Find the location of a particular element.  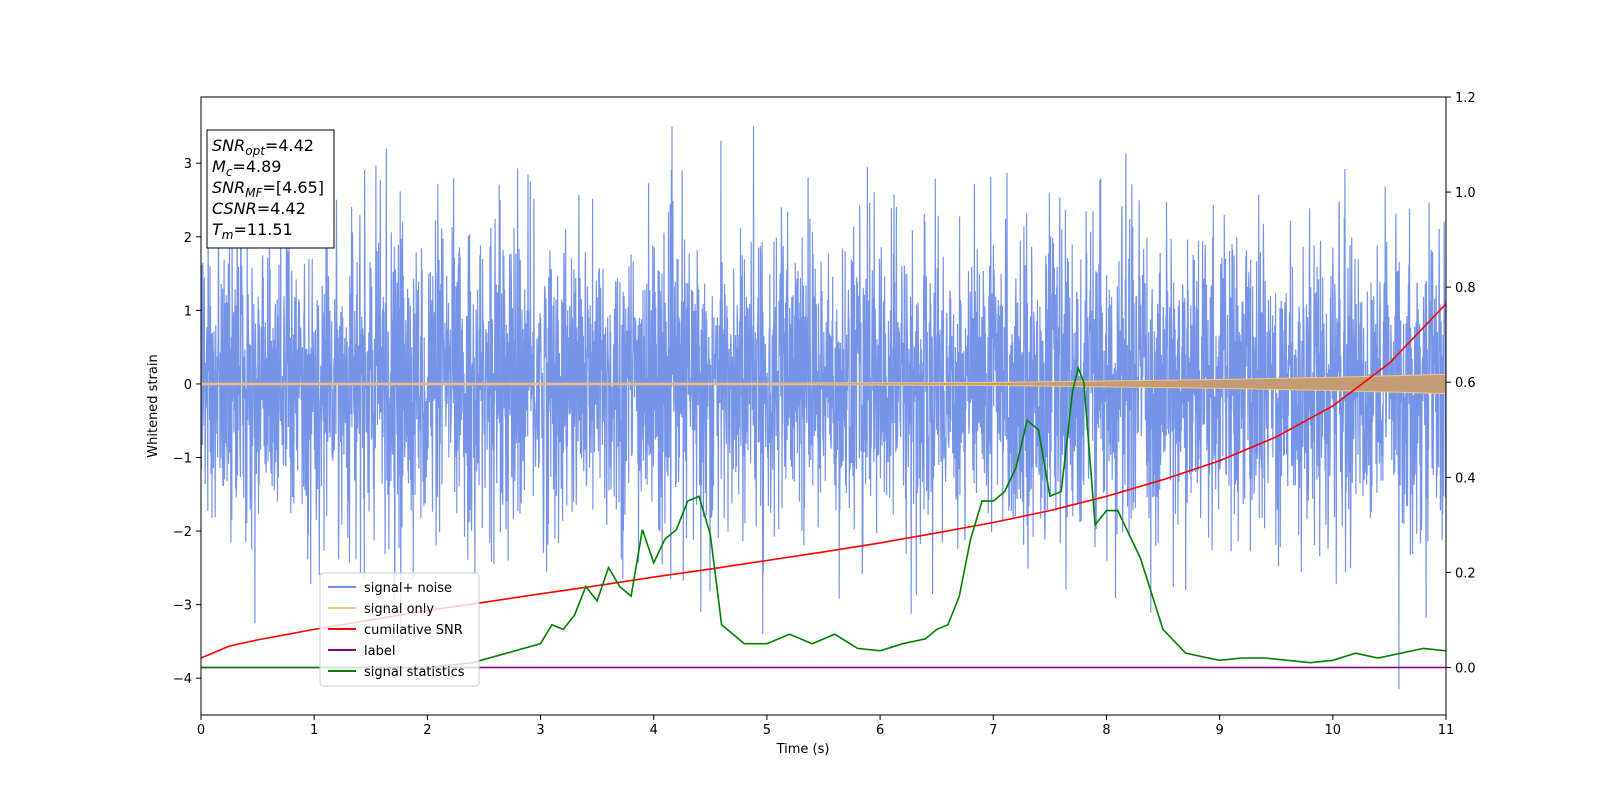

x-axis-title: Time (s) is located at coordinates (803, 749).